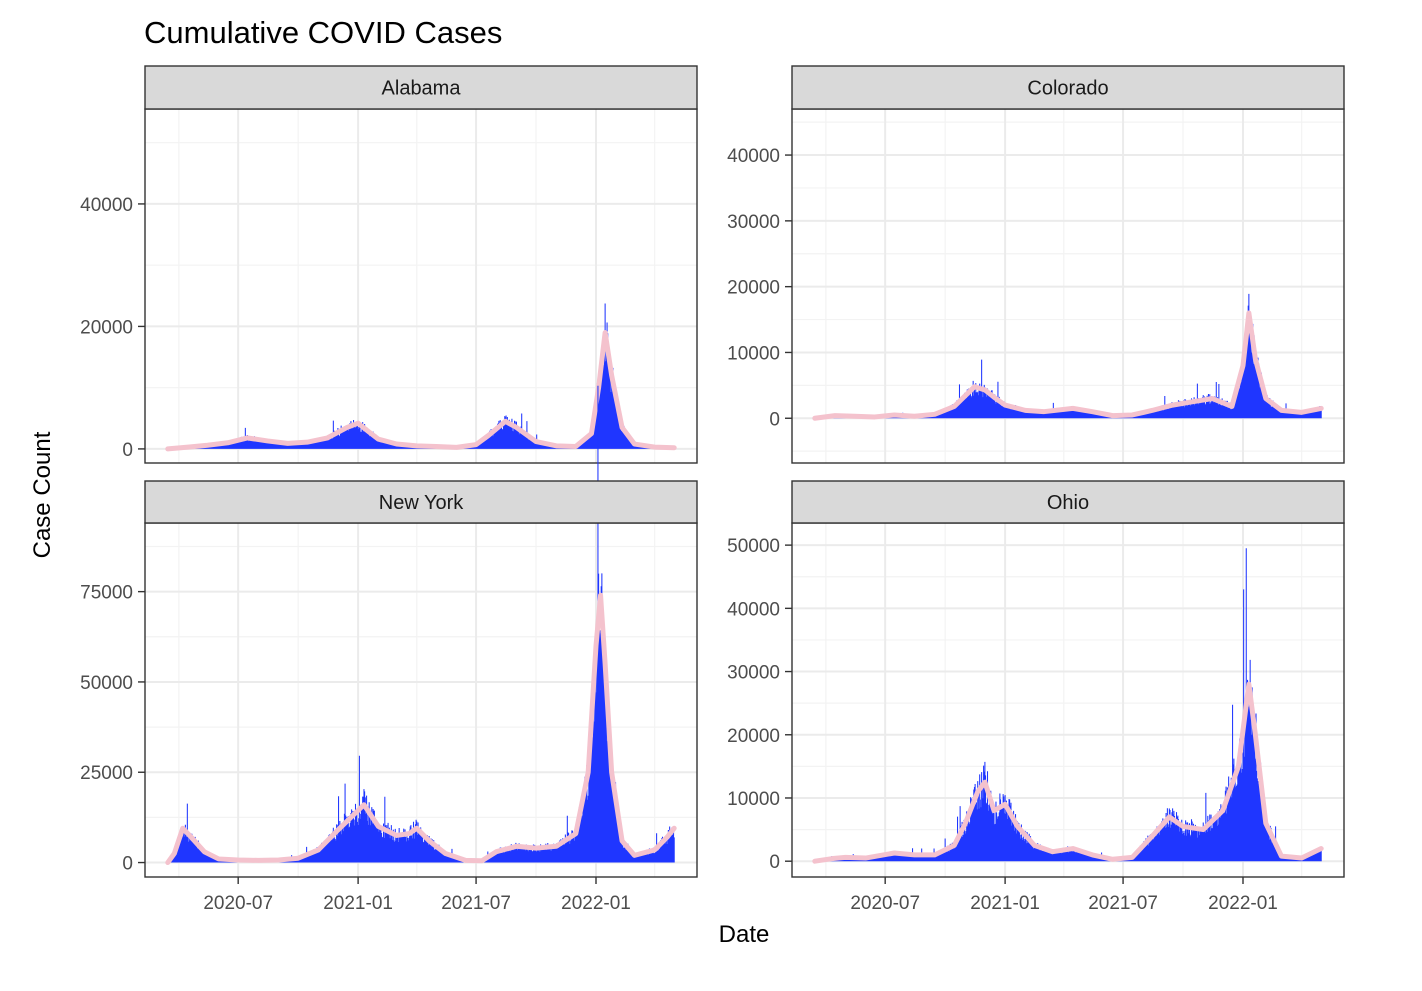 The width and height of the screenshot is (1422, 991). Describe the element at coordinates (323, 32) in the screenshot. I see `chart-title: Cumulative COVID Cases` at that location.